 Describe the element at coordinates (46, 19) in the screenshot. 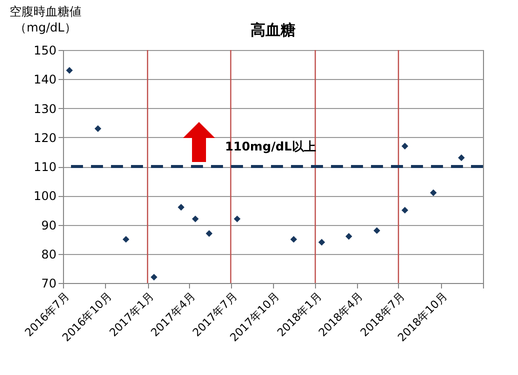

I see `y-axis-title: 空腹時血糖値（mg/dL）` at that location.